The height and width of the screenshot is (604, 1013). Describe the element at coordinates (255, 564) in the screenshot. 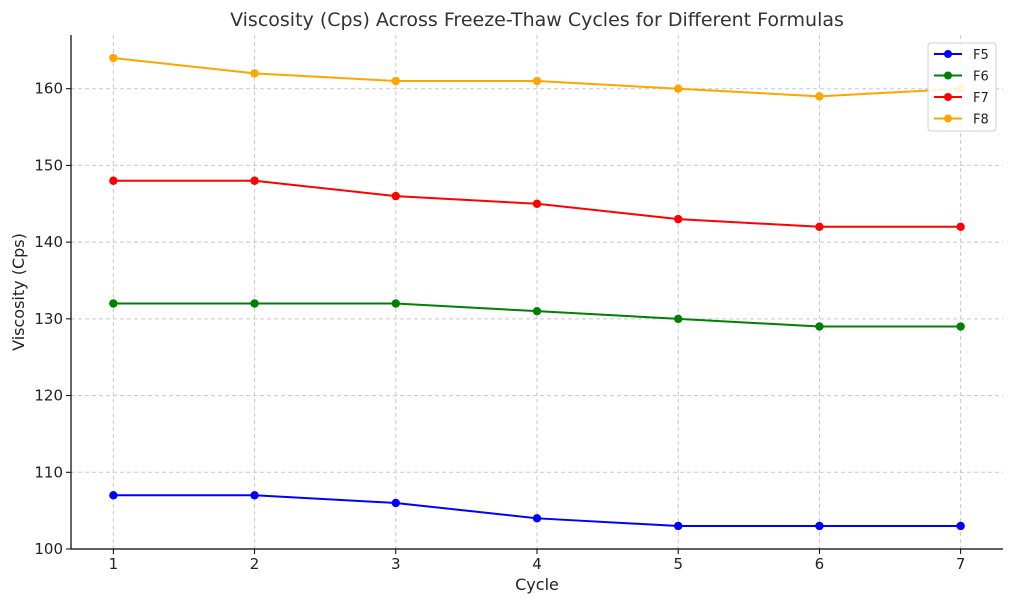

I see `x-tick-label: 2` at that location.